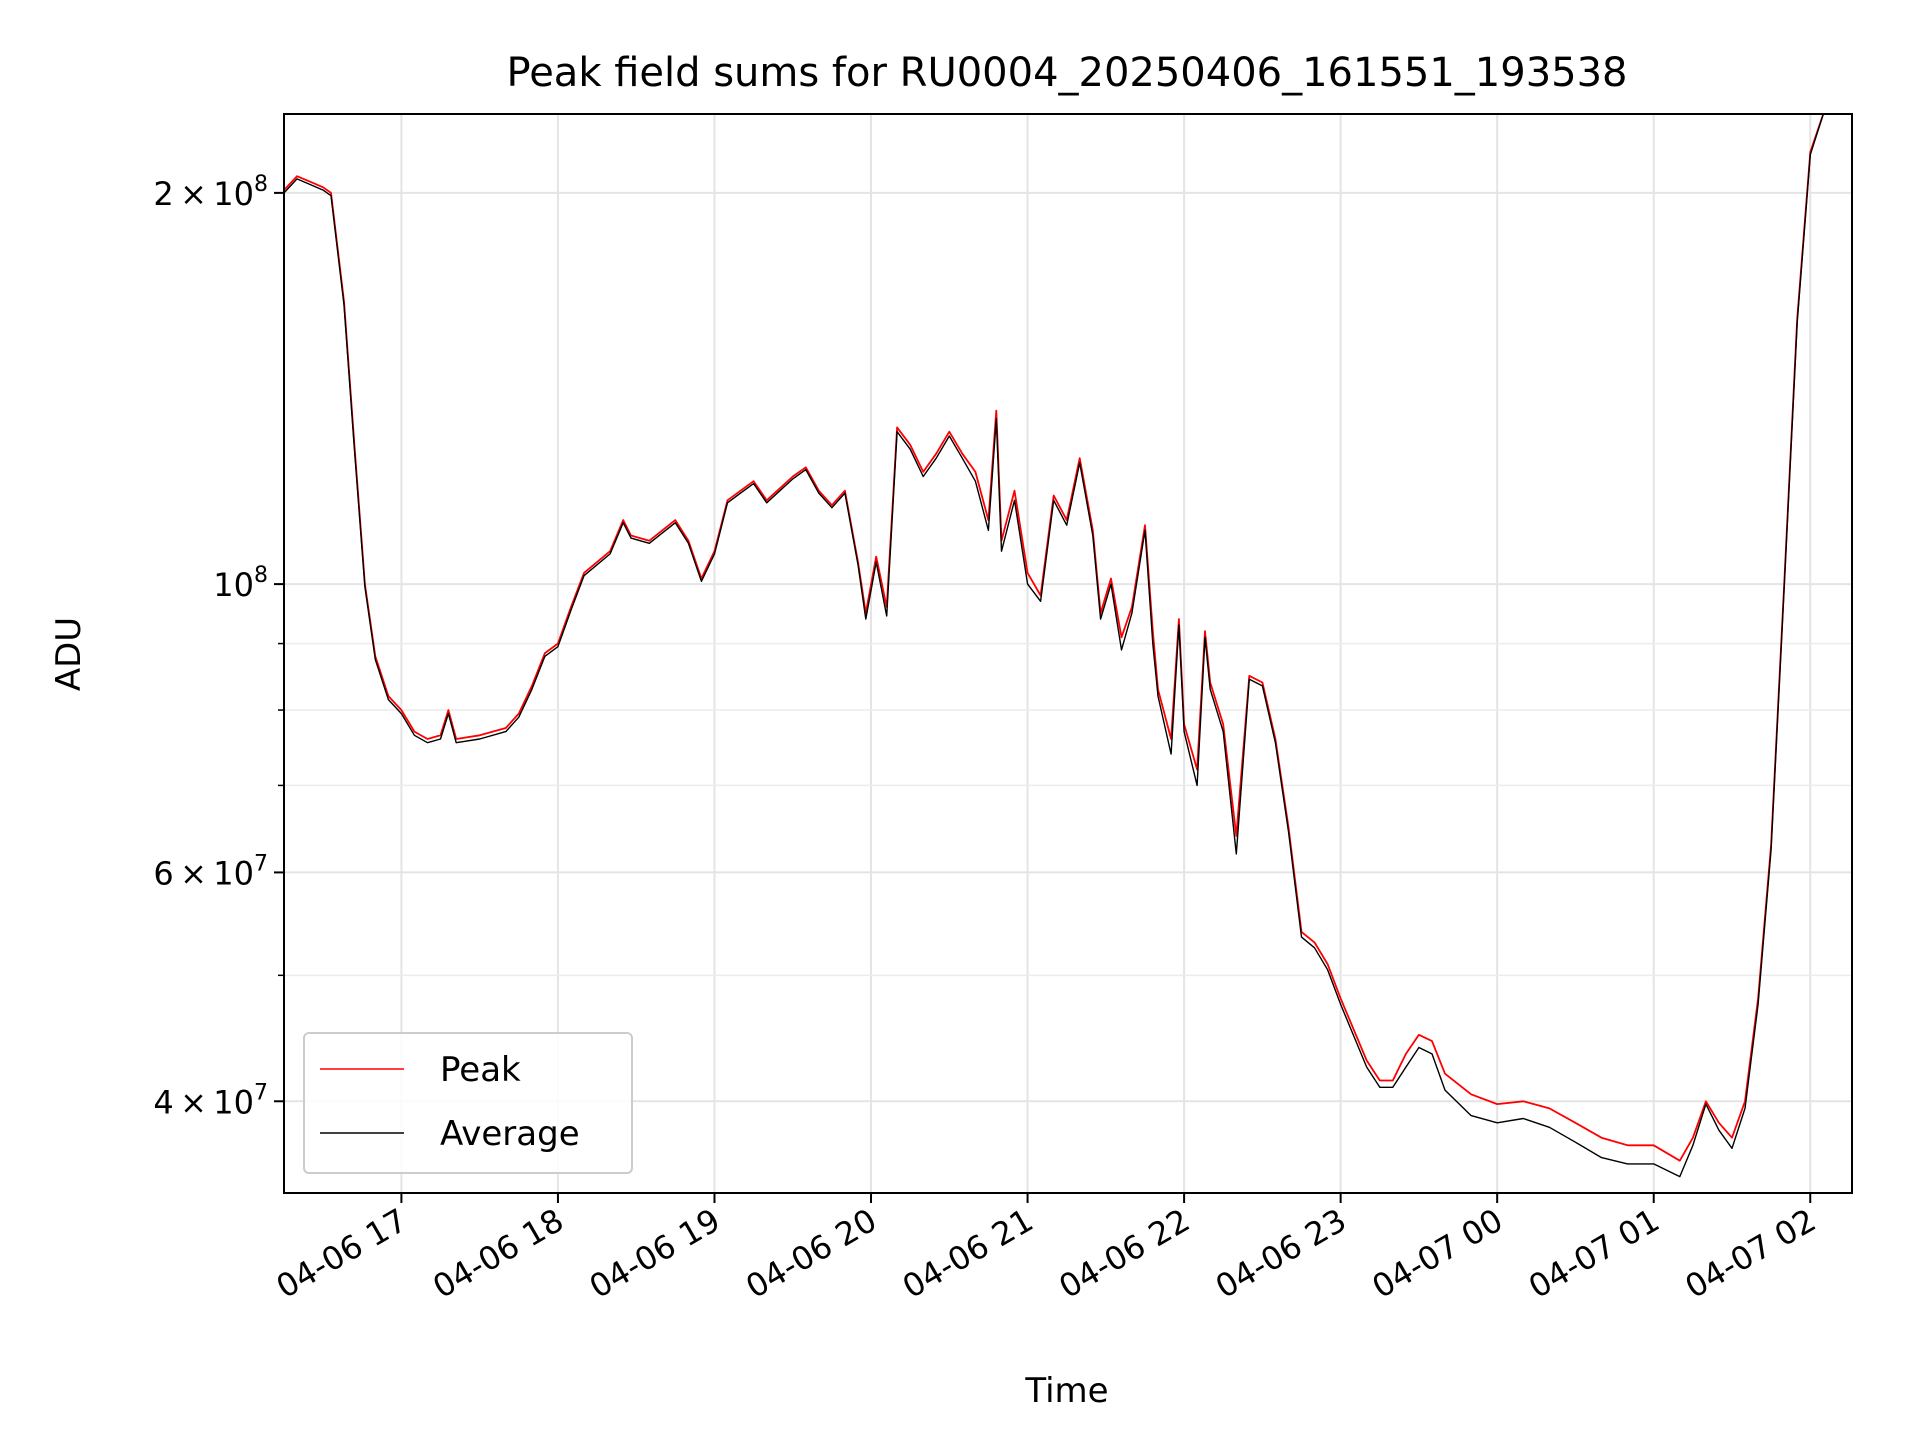 This screenshot has height=1440, width=1920. Describe the element at coordinates (210, 1100) in the screenshot. I see `y-tick-label: 4 × 107` at that location.